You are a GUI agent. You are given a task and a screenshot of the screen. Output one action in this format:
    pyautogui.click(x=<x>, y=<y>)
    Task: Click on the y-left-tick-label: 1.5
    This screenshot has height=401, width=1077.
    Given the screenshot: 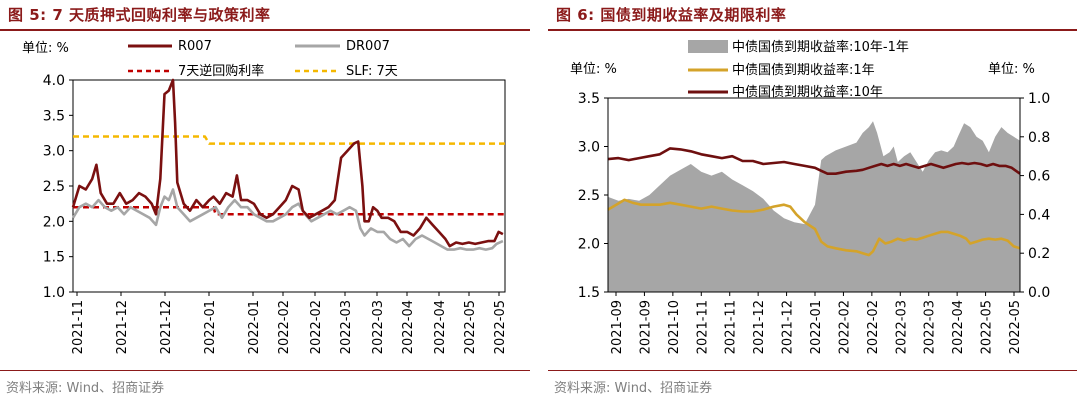 What is the action you would take?
    pyautogui.click(x=589, y=293)
    